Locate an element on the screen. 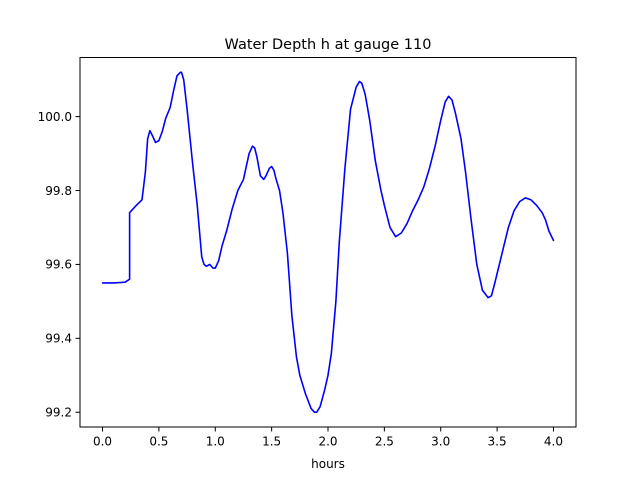  y-tick-label: 99.2 is located at coordinates (58, 413).